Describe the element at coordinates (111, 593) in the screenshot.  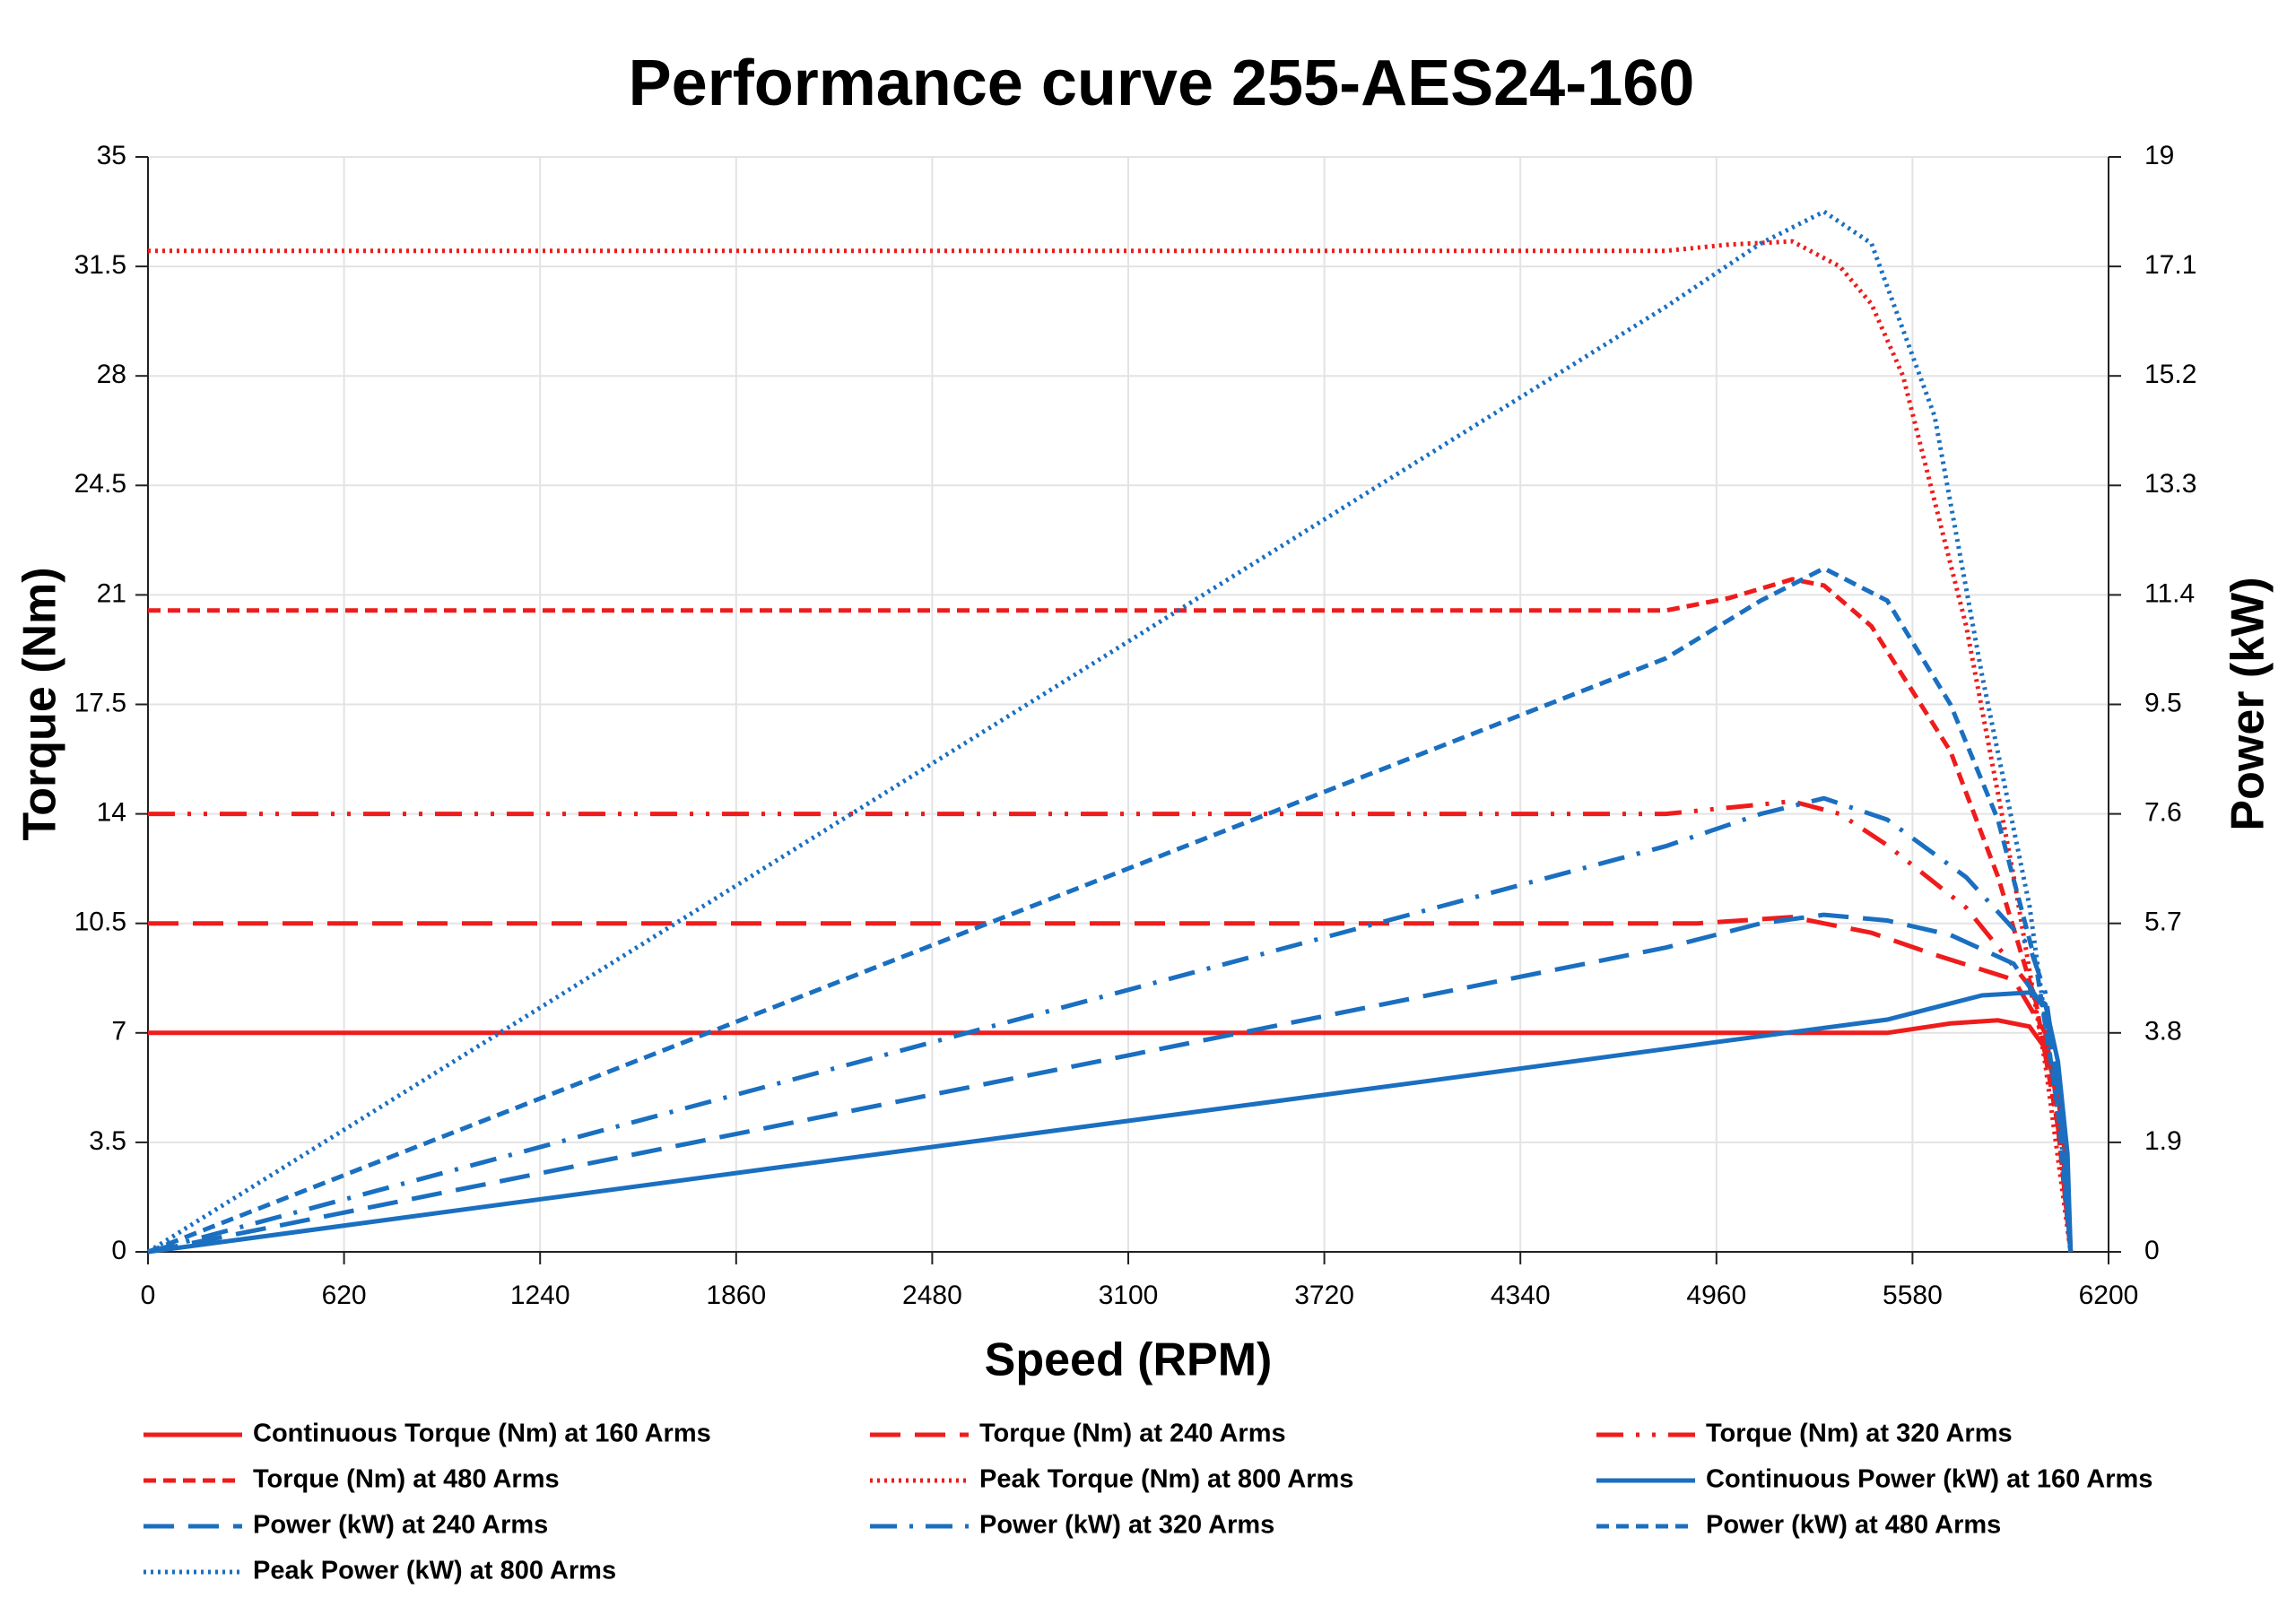
I see `y-tick-label: 21` at that location.